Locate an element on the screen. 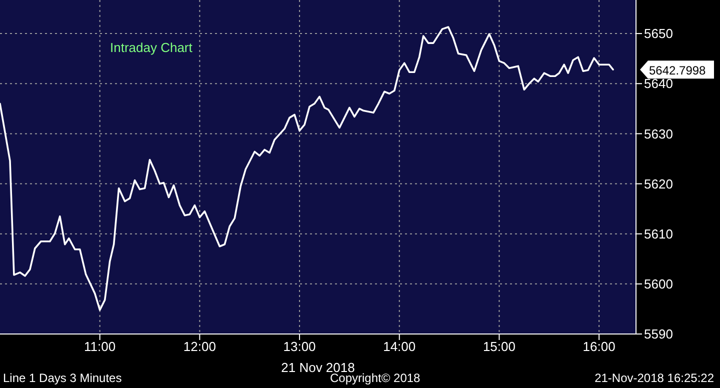 This screenshot has height=388, width=720. annotation: 5642.7998 is located at coordinates (677, 71).